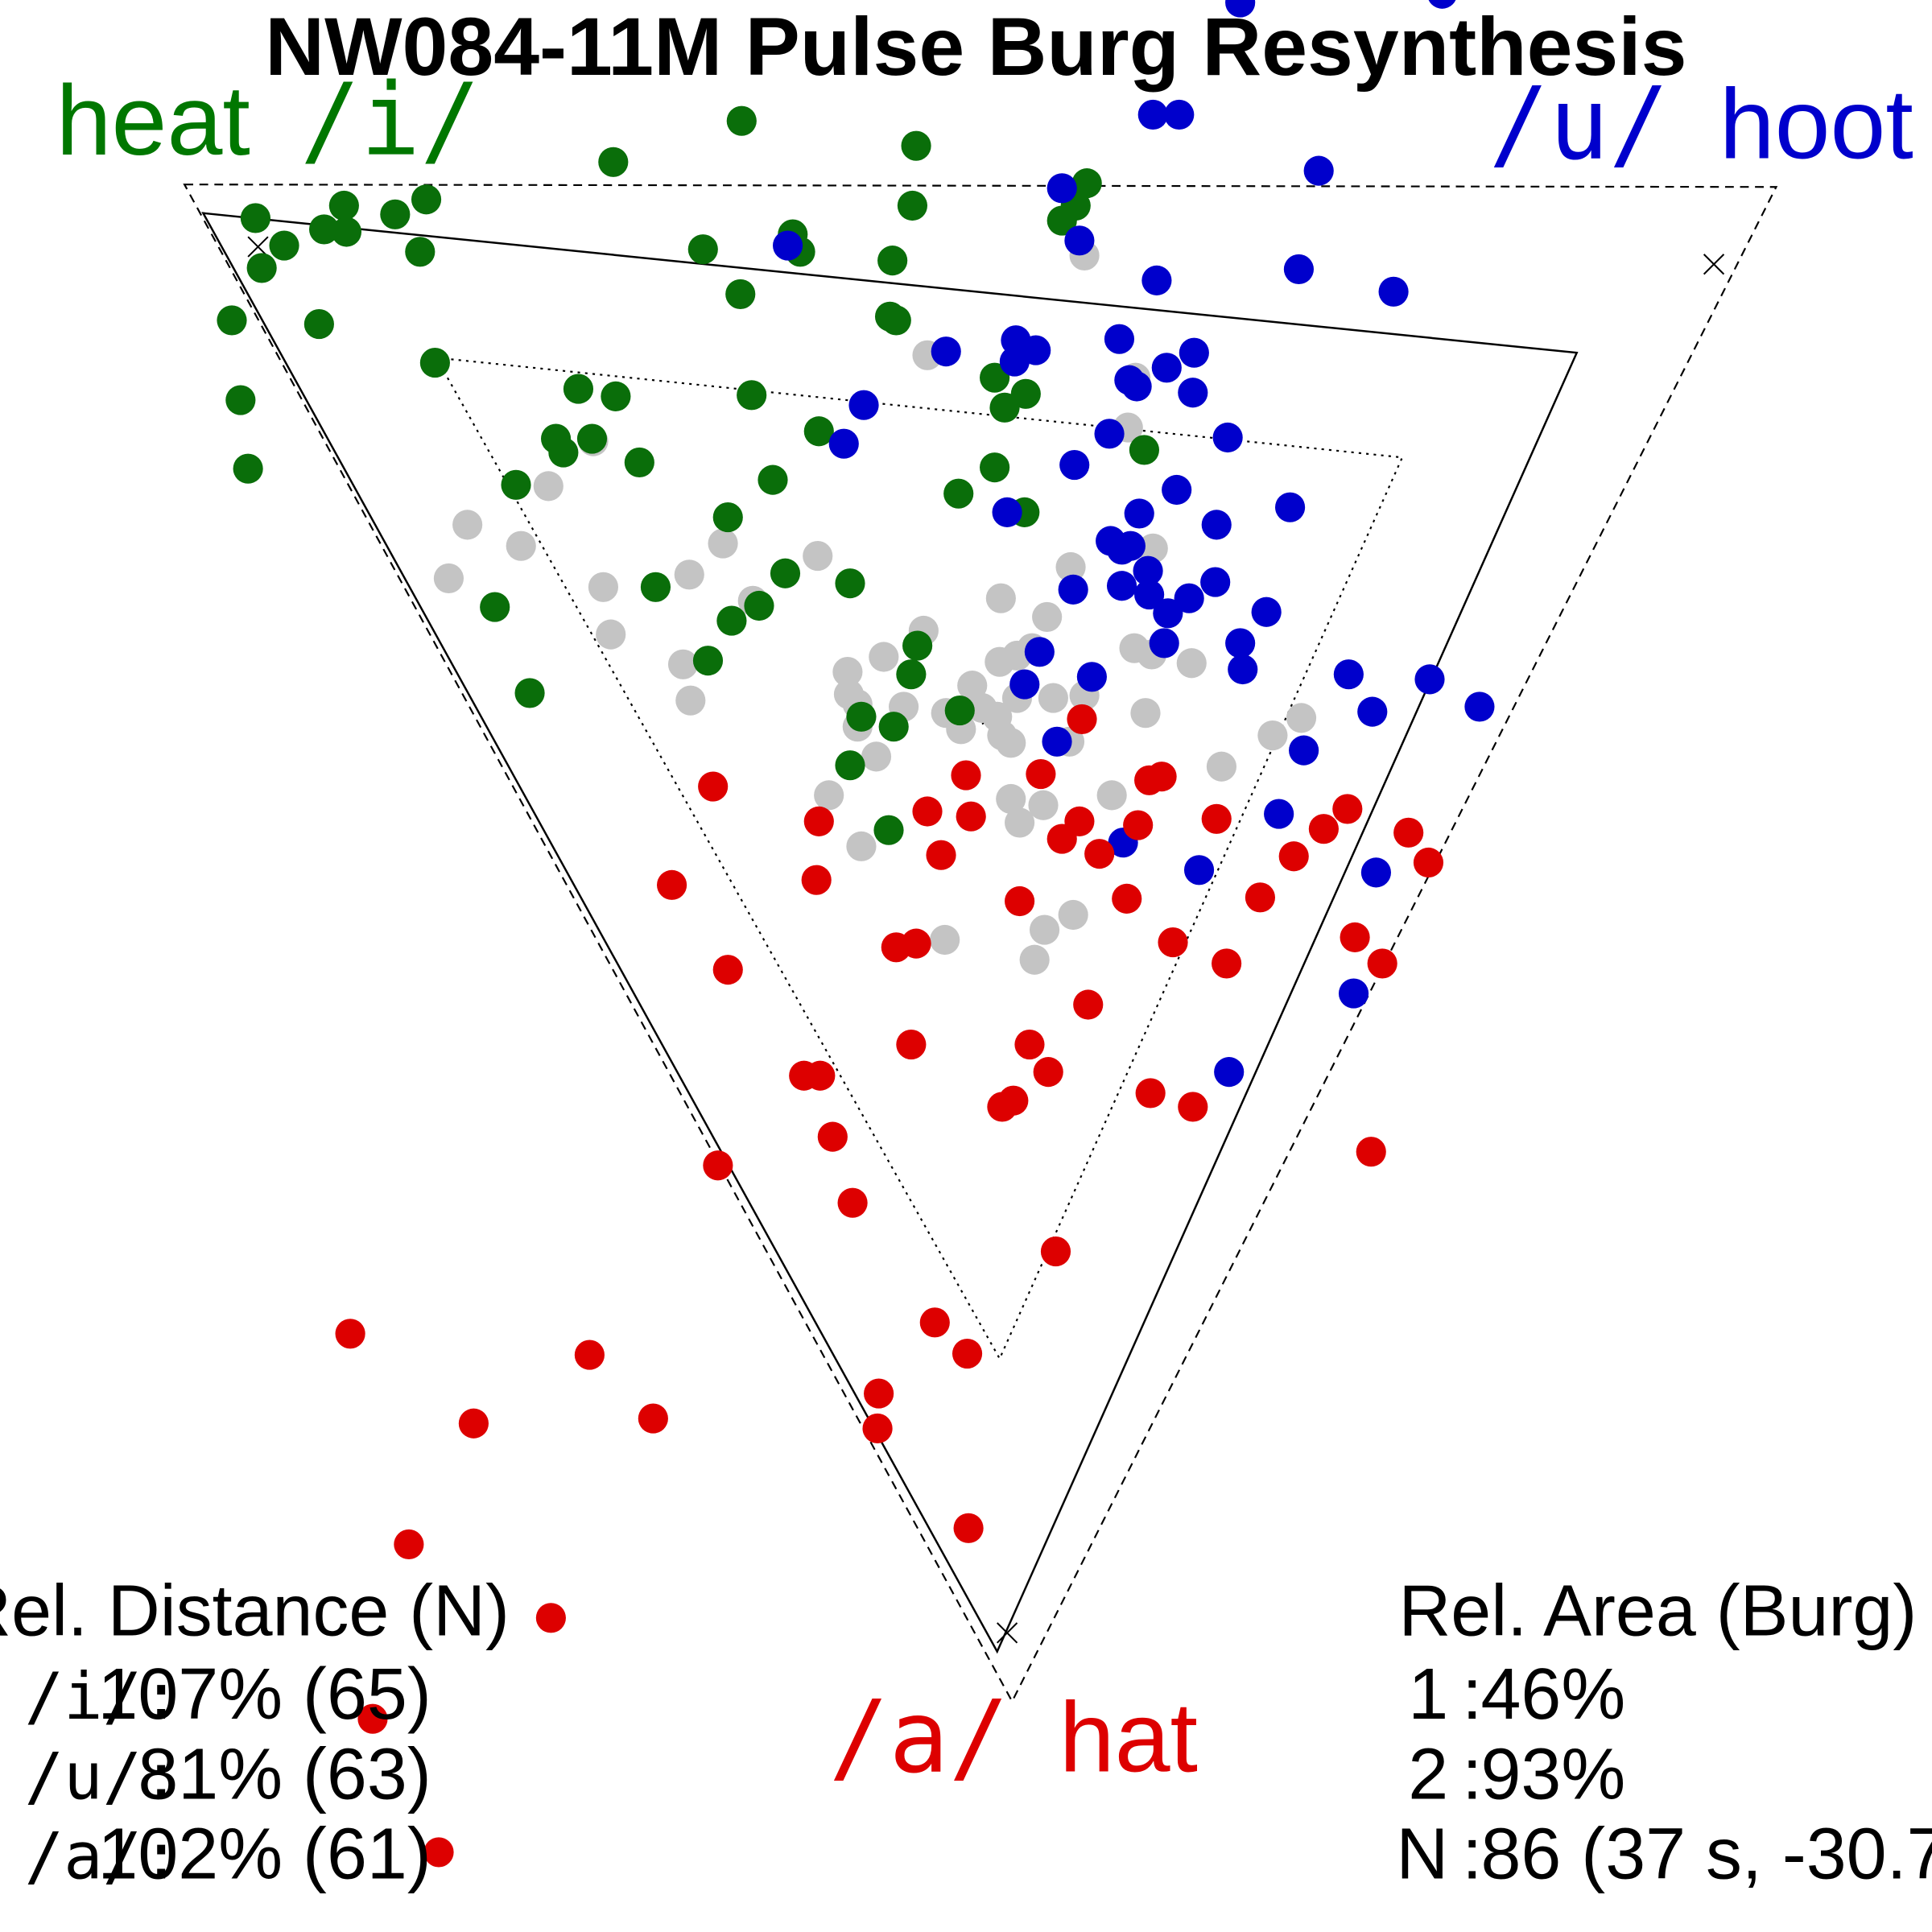 The height and width of the screenshot is (1932, 1932). I want to click on rel-distance-phoneme-a: /a/:, so click(103, 1855).